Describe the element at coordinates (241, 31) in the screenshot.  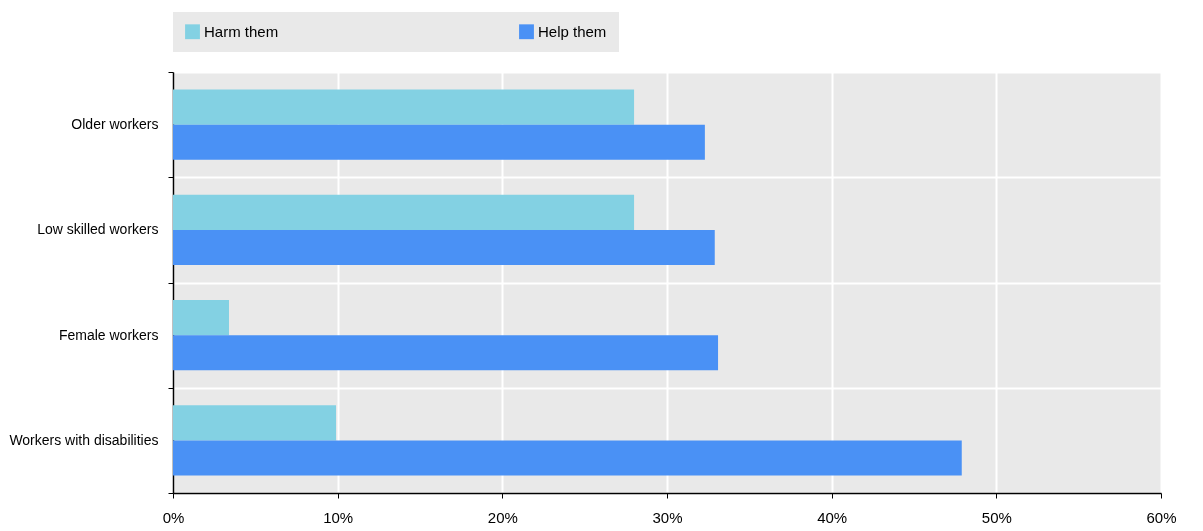
I see `legend-label: Harm them` at that location.